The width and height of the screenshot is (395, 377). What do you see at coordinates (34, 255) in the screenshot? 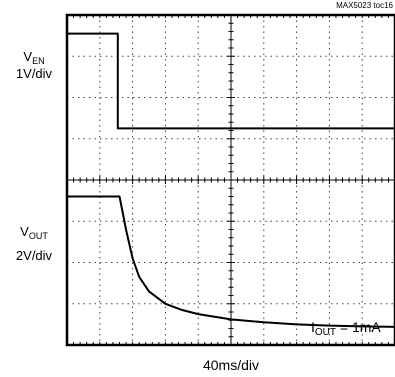
I see `vout-scale-label: 2V/div` at bounding box center [34, 255].